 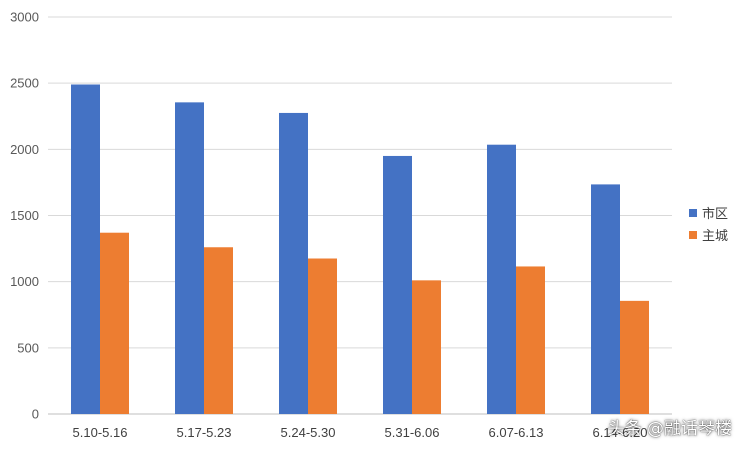 I want to click on legend-label: 市区, so click(x=715, y=214).